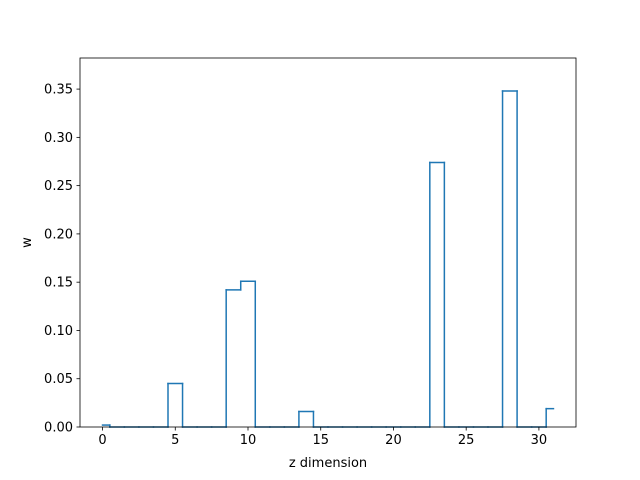 The height and width of the screenshot is (480, 640). I want to click on x-tick-label: 15, so click(320, 440).